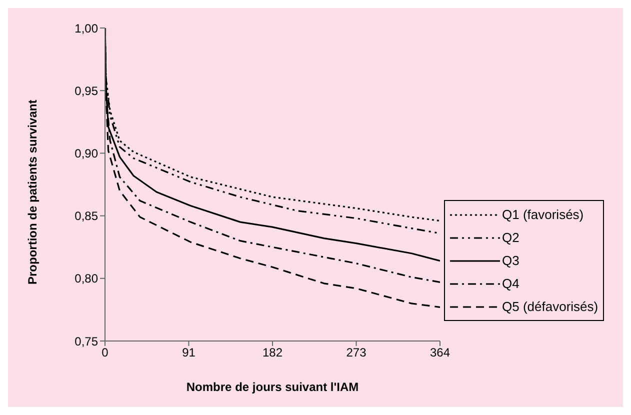 The width and height of the screenshot is (631, 415). I want to click on y-tick-label: 1,00, so click(86, 28).